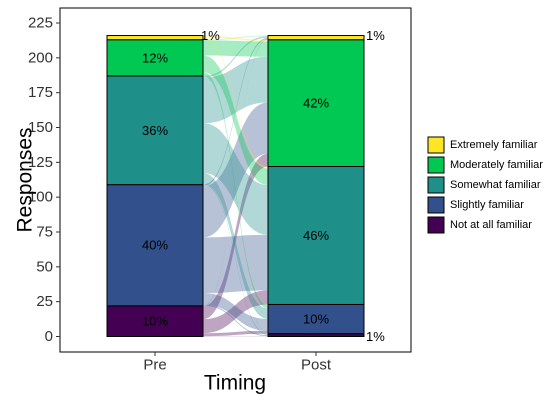 This screenshot has width=550, height=404. Describe the element at coordinates (40, 197) in the screenshot. I see `y-tick-label: 100` at that location.